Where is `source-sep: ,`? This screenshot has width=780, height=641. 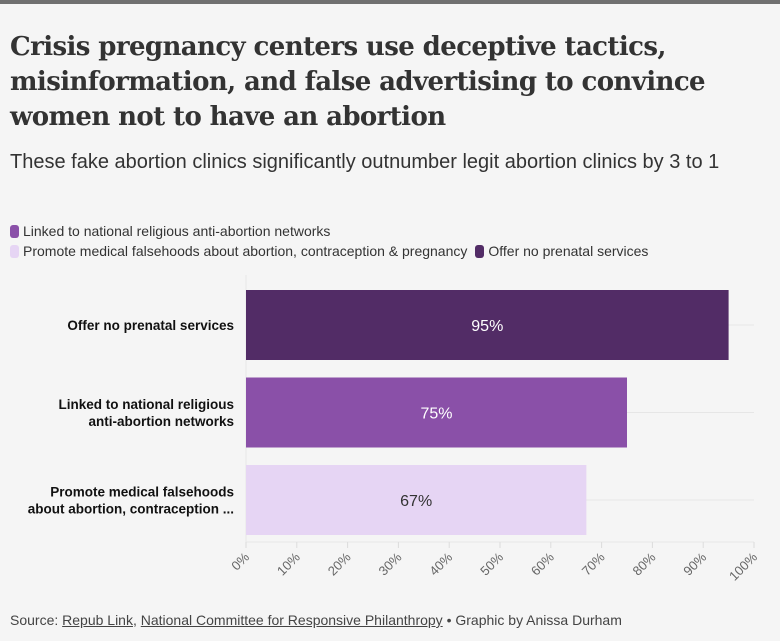
source-sep: , is located at coordinates (136, 620).